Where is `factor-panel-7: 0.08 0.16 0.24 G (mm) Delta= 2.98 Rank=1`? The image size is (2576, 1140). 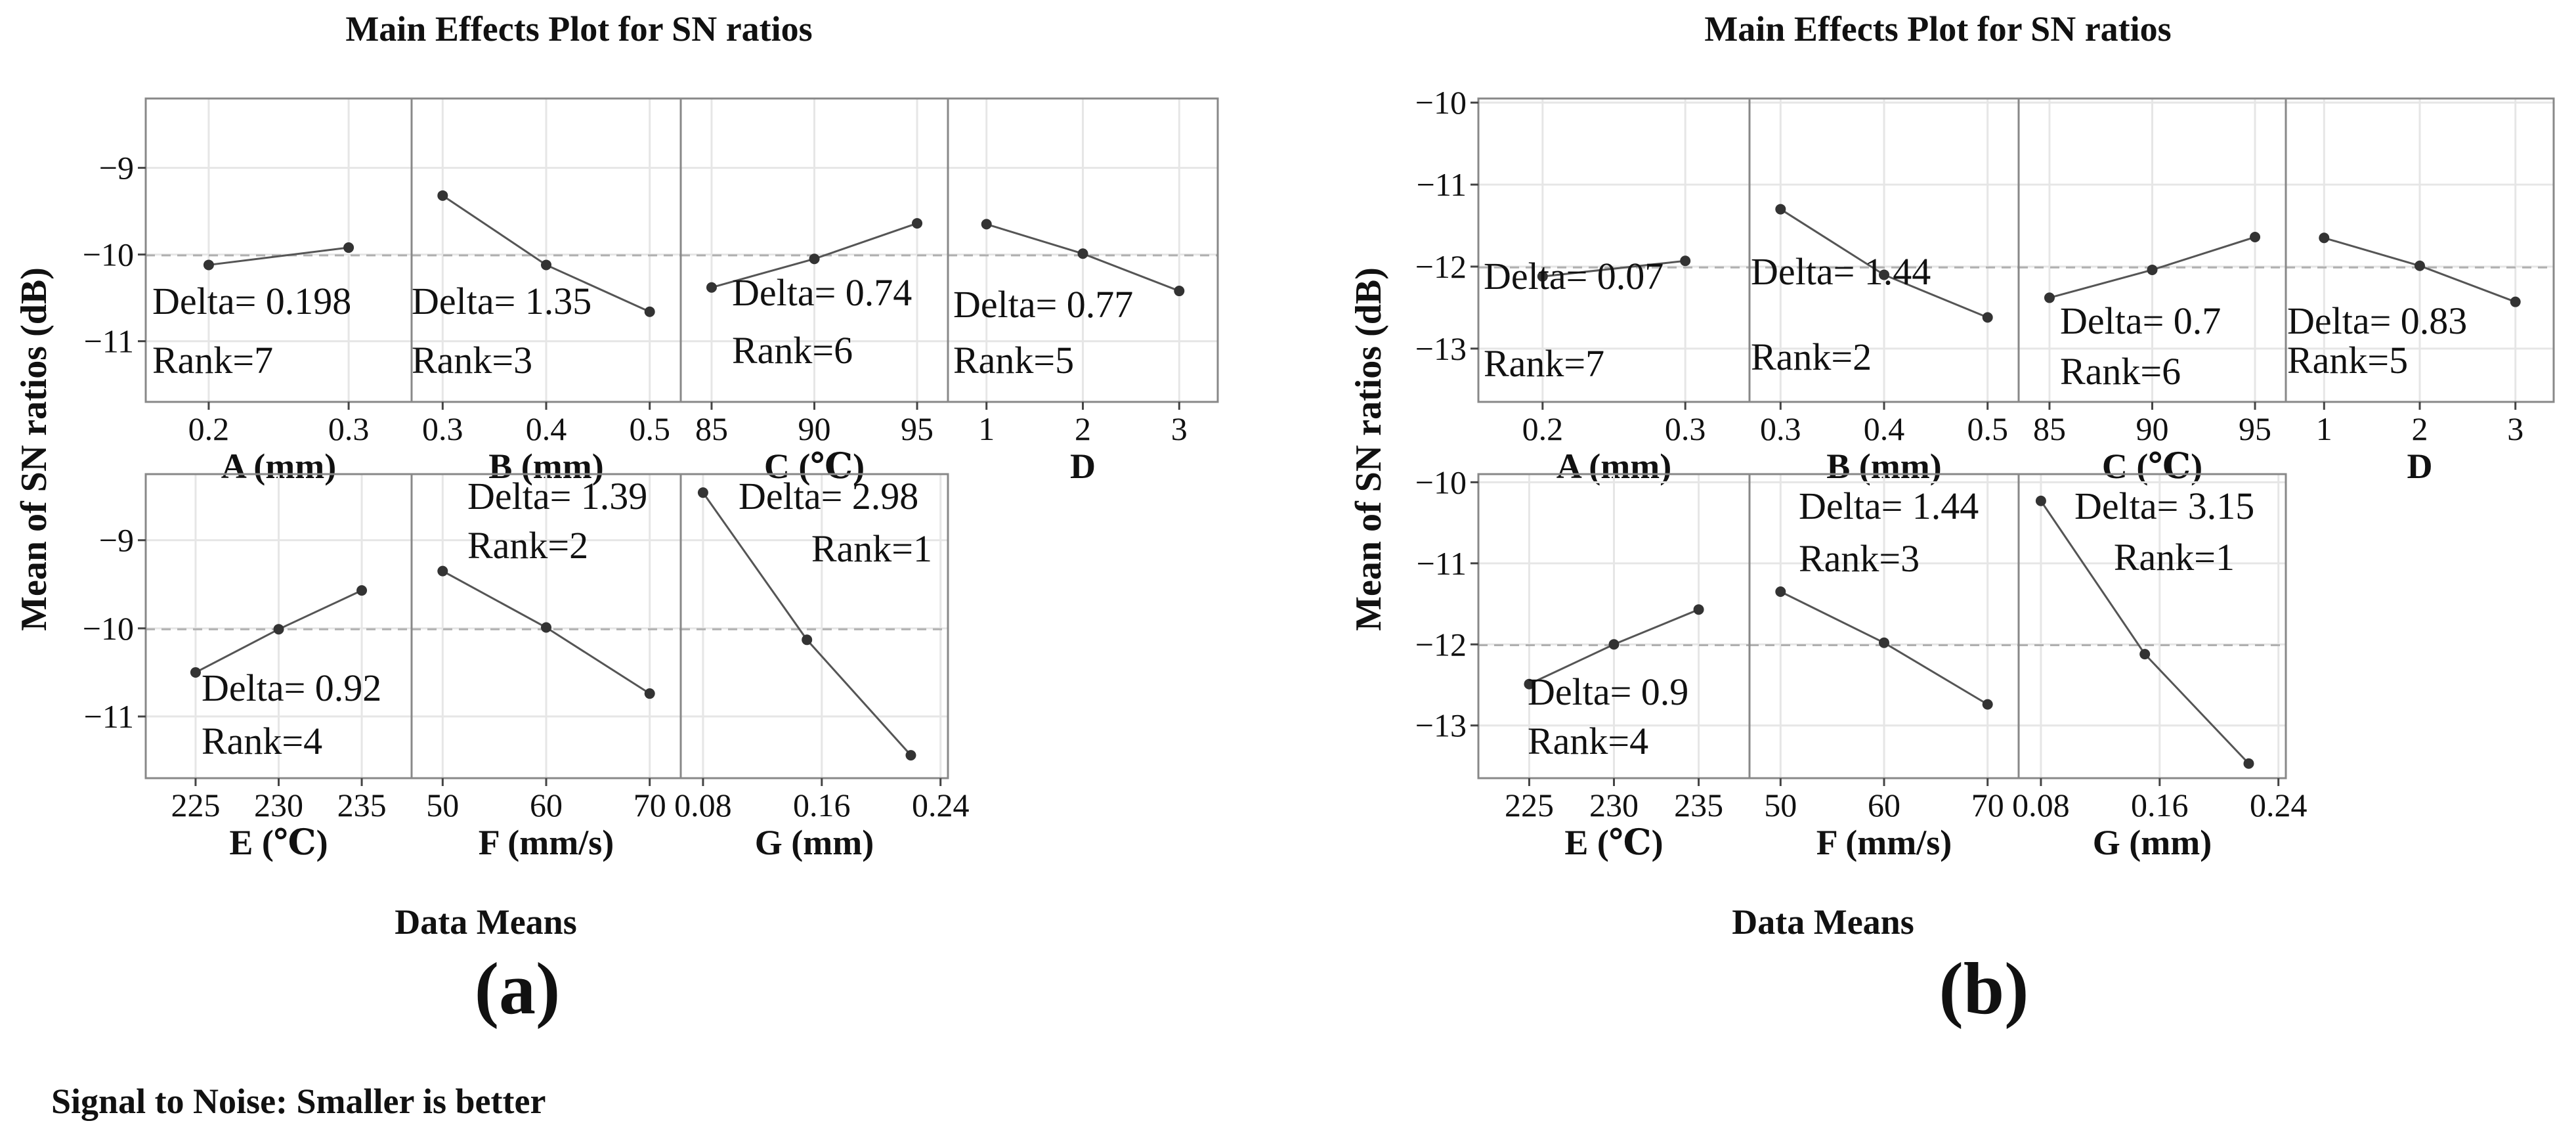
factor-panel-7: 0.08 0.16 0.24 G (mm) Delta= 2.98 Rank=1 is located at coordinates (821, 667).